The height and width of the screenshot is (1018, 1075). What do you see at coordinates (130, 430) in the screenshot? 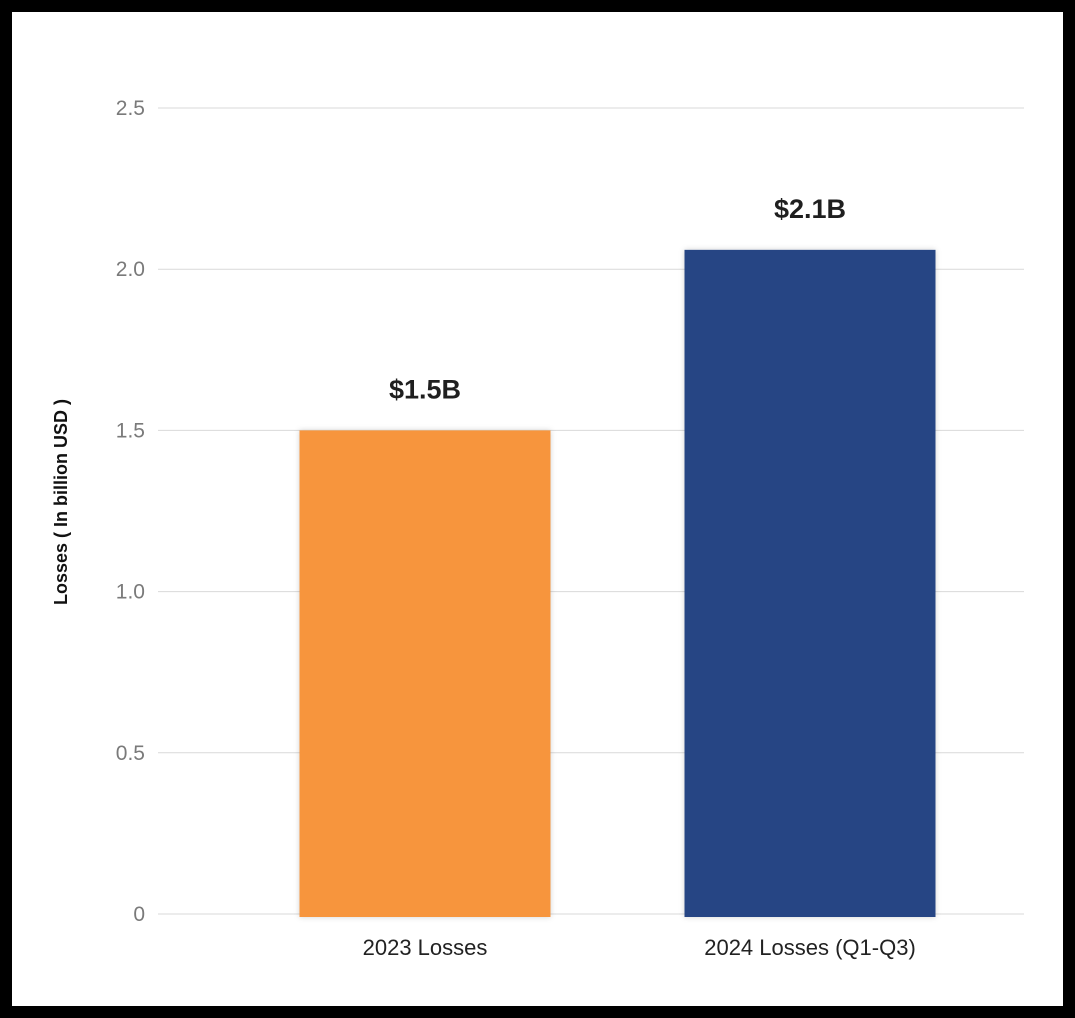
I see `y-tick-label: 1.5` at bounding box center [130, 430].